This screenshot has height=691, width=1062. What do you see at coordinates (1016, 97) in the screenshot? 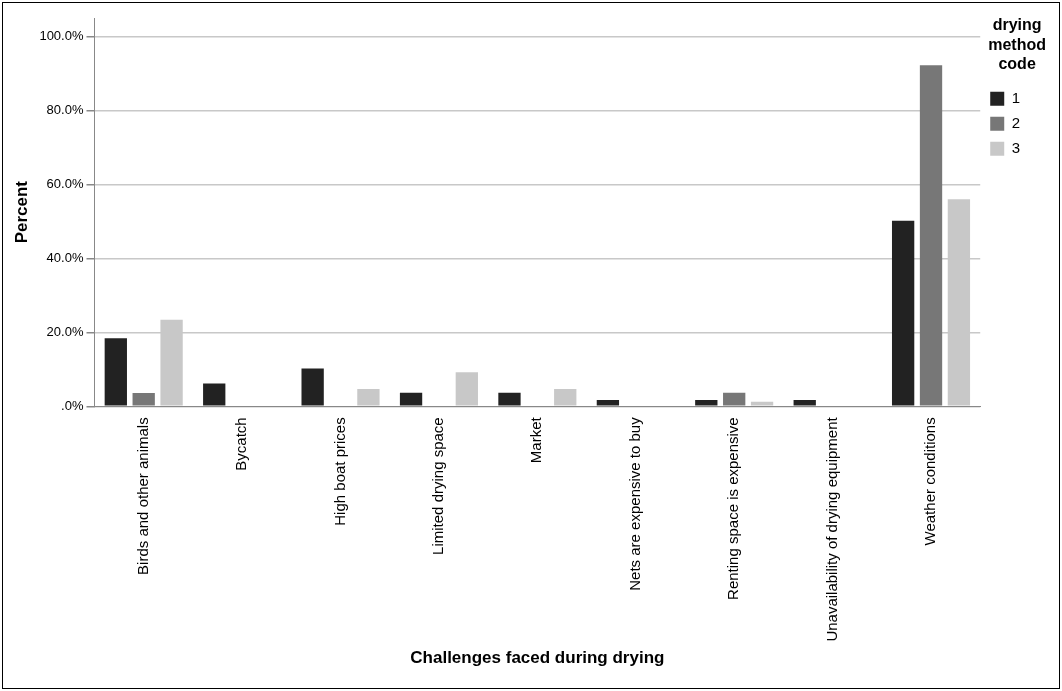
I see `legend-label: 1` at bounding box center [1016, 97].